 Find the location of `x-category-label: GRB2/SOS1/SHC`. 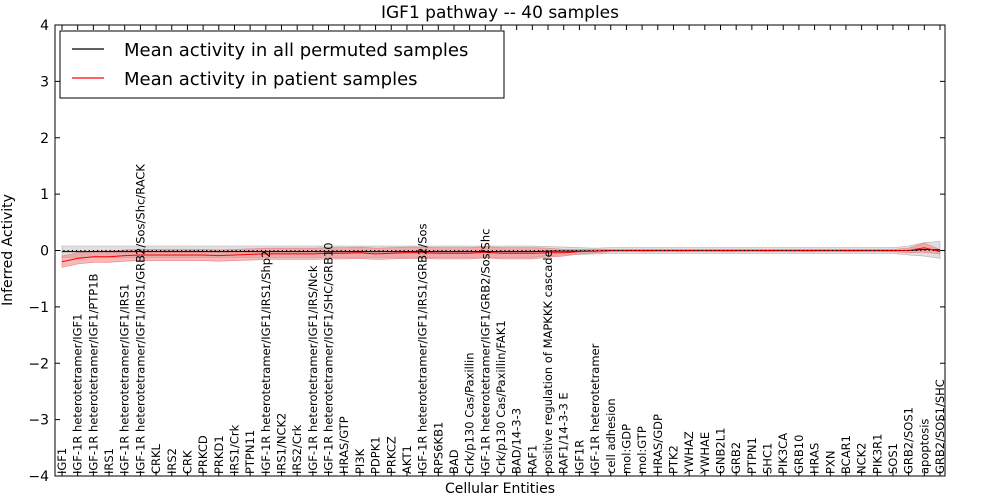

x-category-label: GRB2/SOS1/SHC is located at coordinates (940, 426).